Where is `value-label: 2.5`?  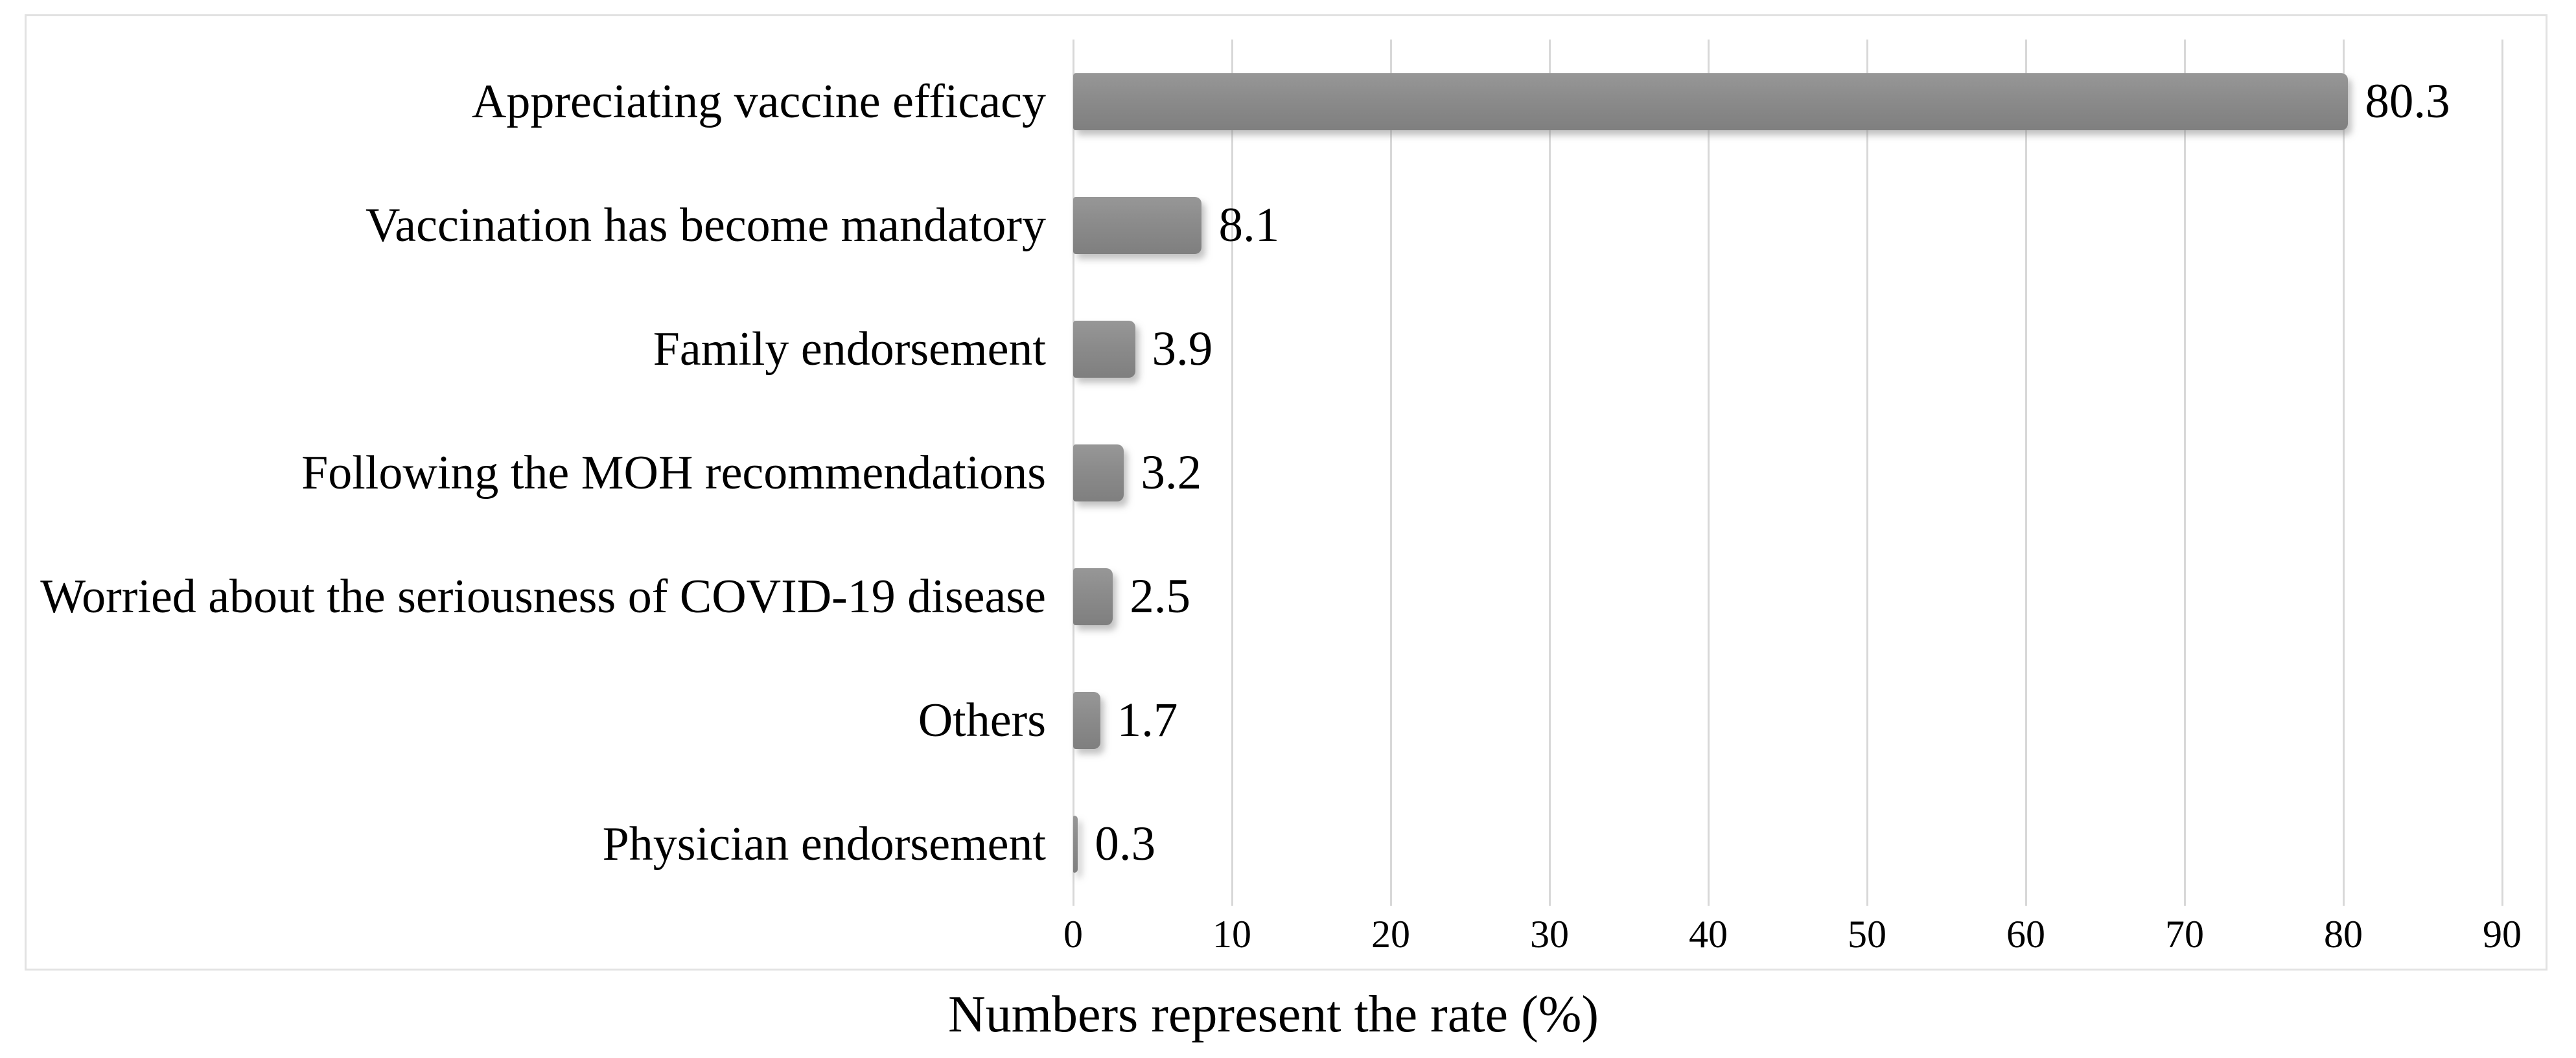
value-label: 2.5 is located at coordinates (1160, 596).